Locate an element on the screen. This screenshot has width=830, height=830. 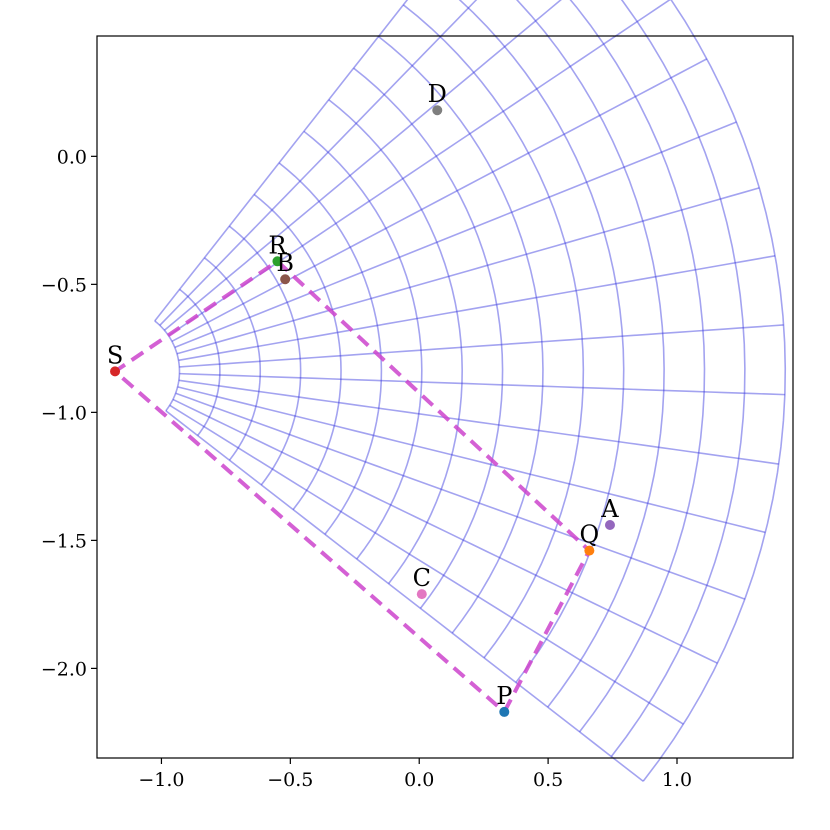
point-r is located at coordinates (277, 261).